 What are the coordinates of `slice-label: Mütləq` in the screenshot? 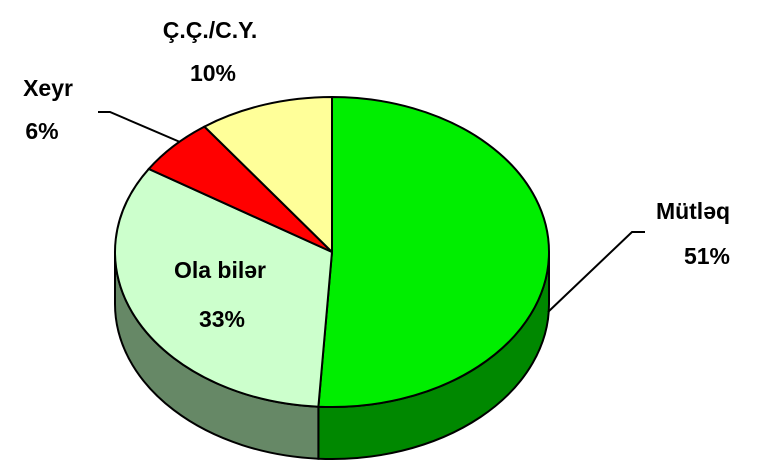 It's located at (693, 211).